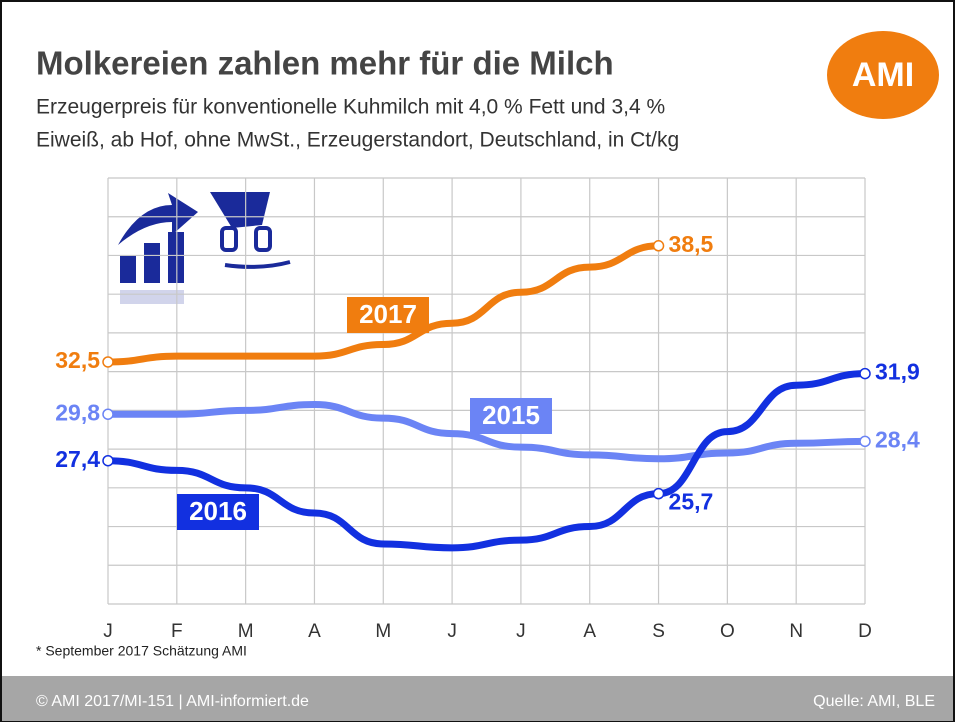  What do you see at coordinates (172, 701) in the screenshot?
I see `footer-left: © AMI 2017/MI-151 | AMI-informiert.de` at bounding box center [172, 701].